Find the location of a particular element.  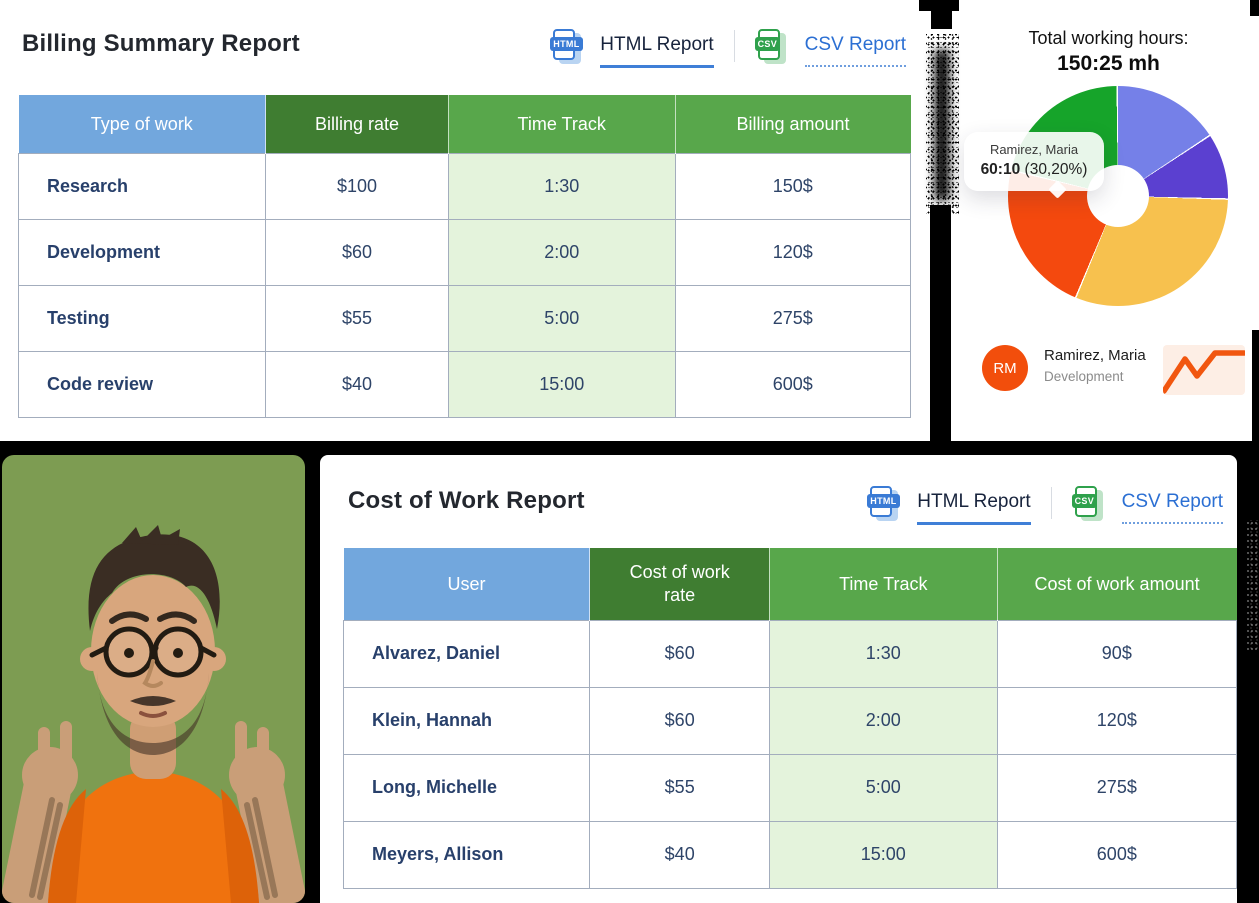

tooltip-value-line: 60:10 (30,20%) is located at coordinates (1034, 170).